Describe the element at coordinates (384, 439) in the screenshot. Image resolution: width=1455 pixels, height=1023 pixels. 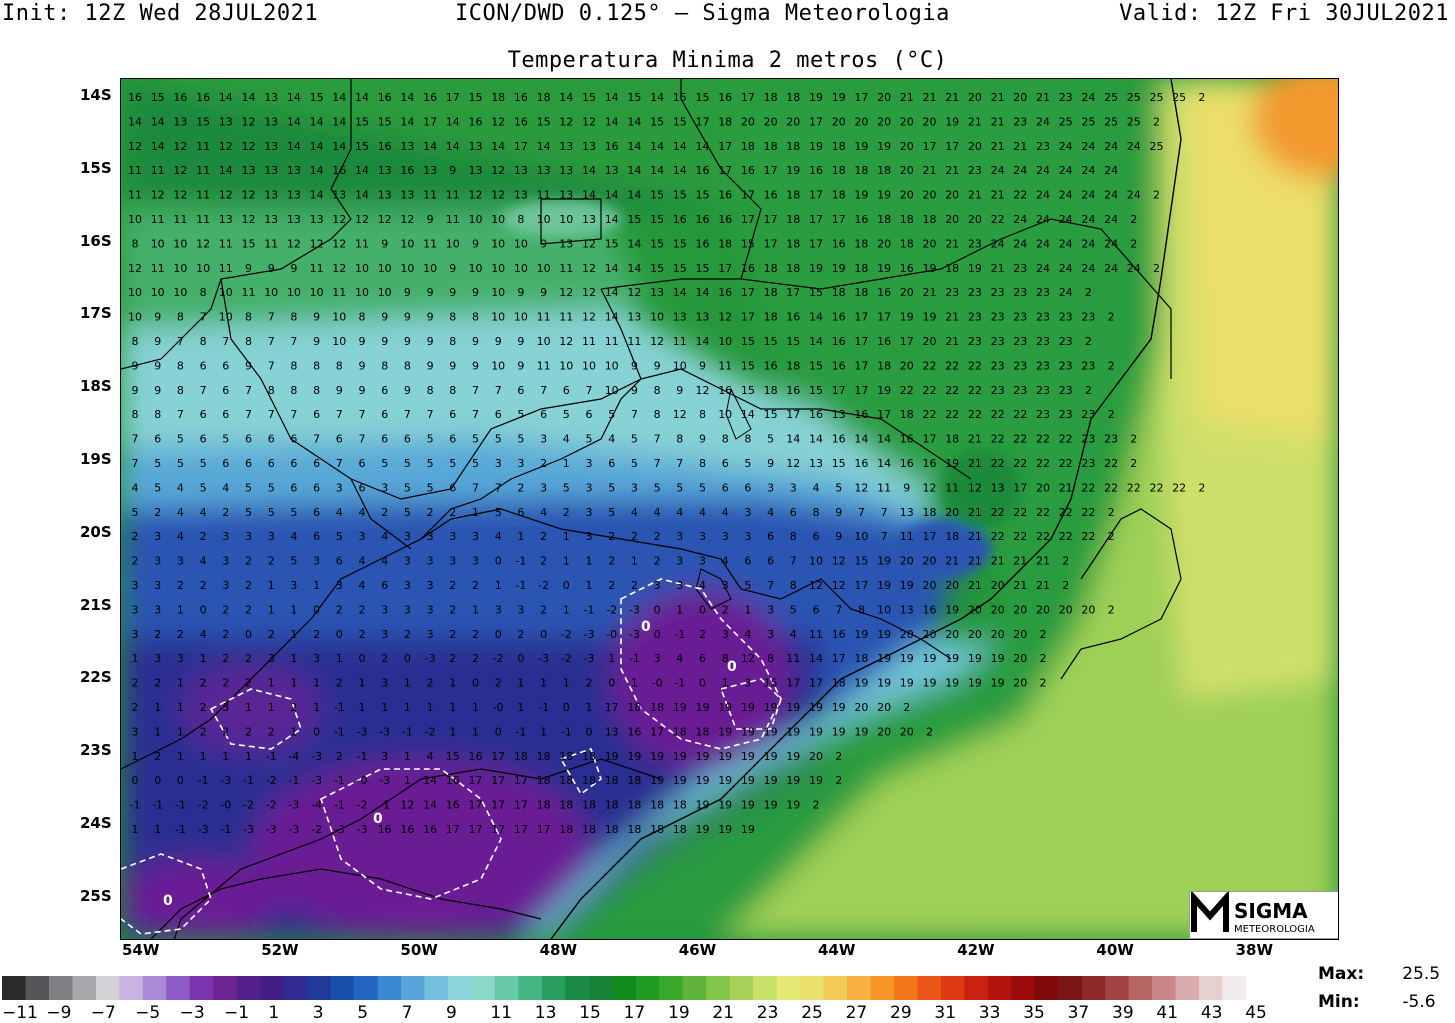
I see `grid-value: 6` at that location.